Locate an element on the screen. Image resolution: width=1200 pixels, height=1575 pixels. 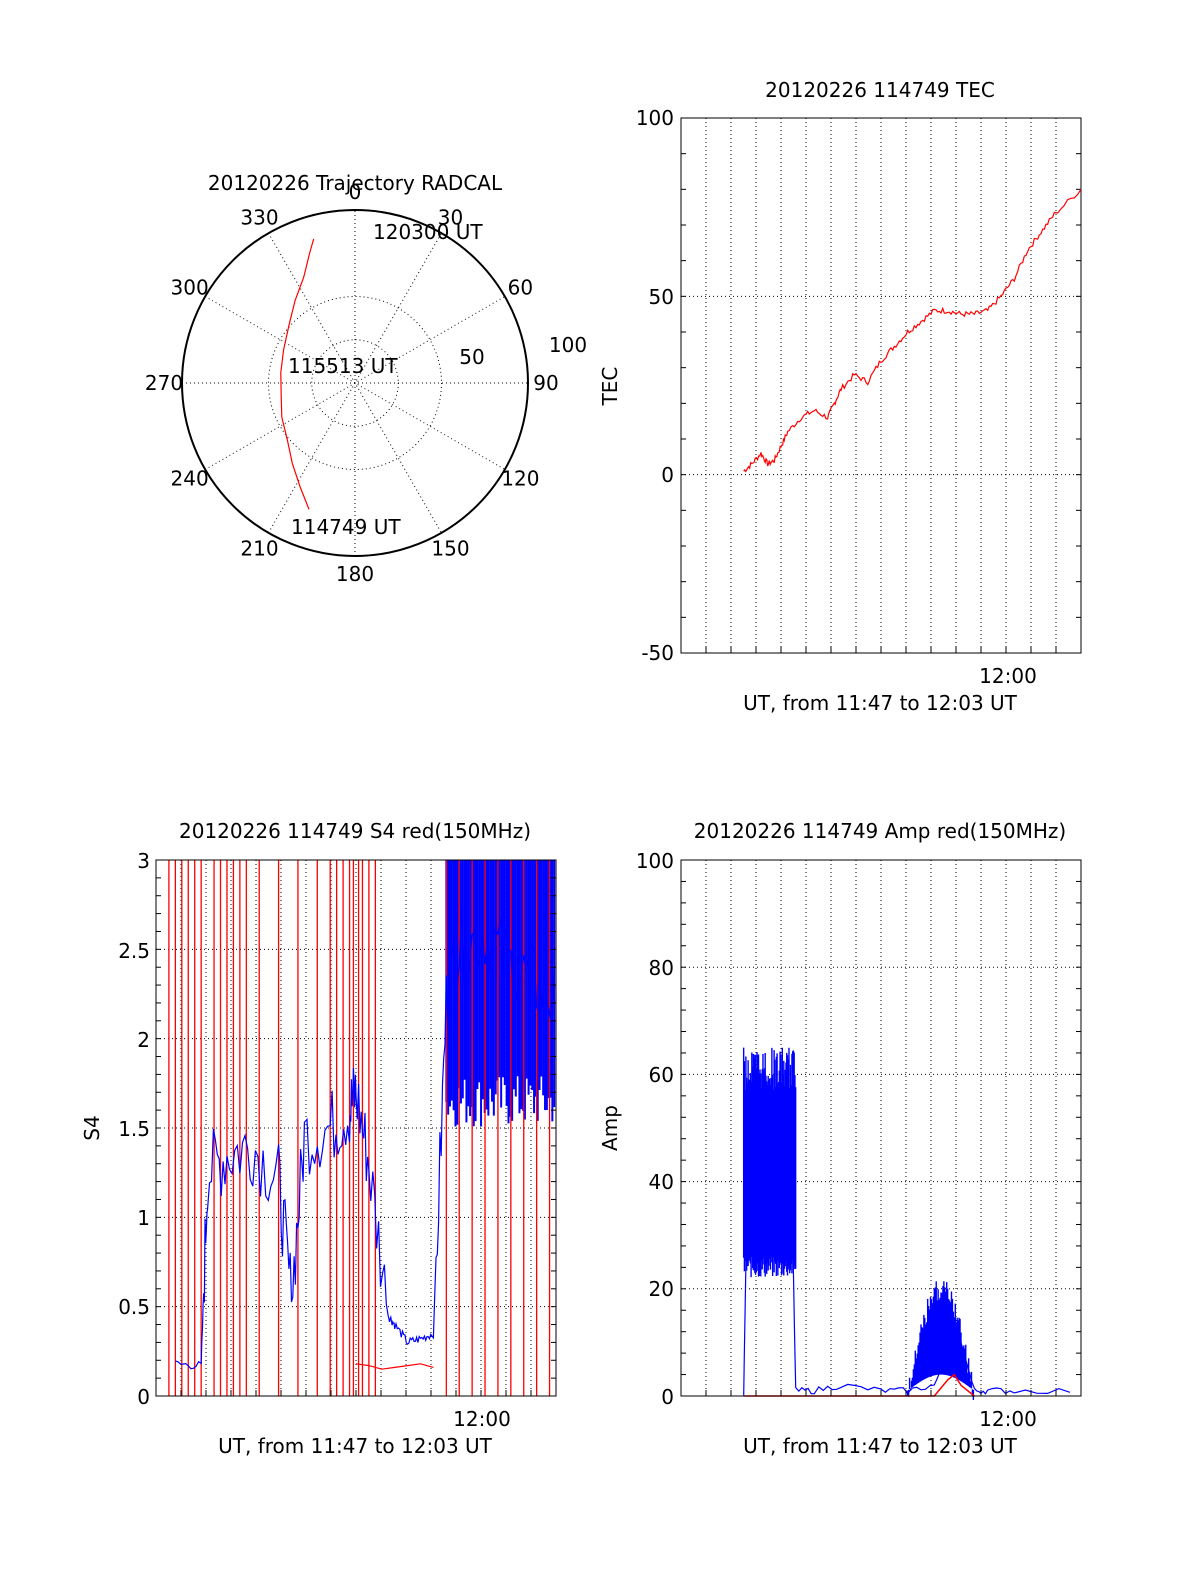
s4-ytick-3: 3 is located at coordinates (143, 861).